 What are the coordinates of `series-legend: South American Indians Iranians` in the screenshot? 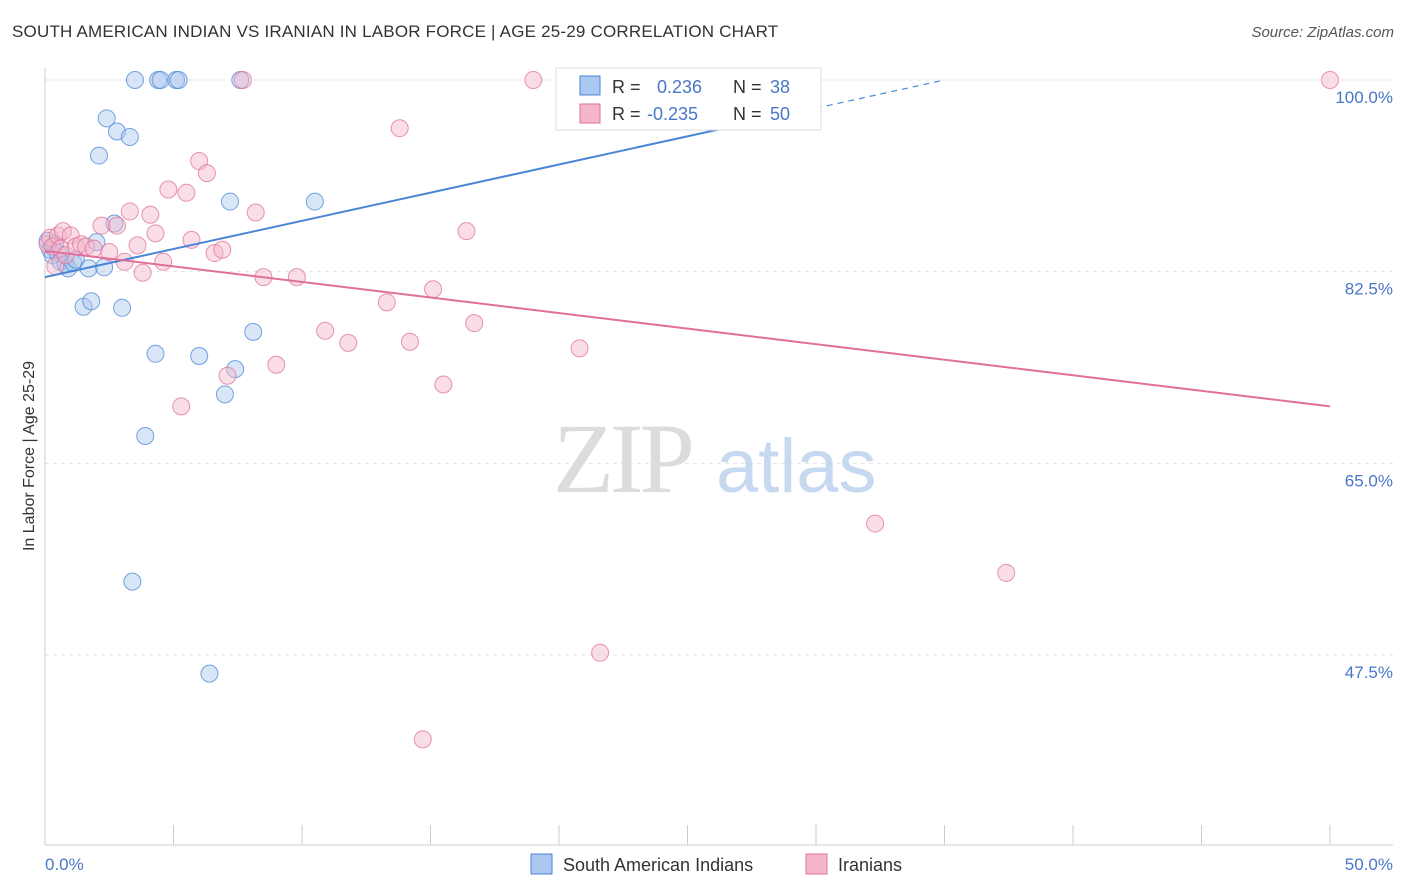 It's located at (716, 864).